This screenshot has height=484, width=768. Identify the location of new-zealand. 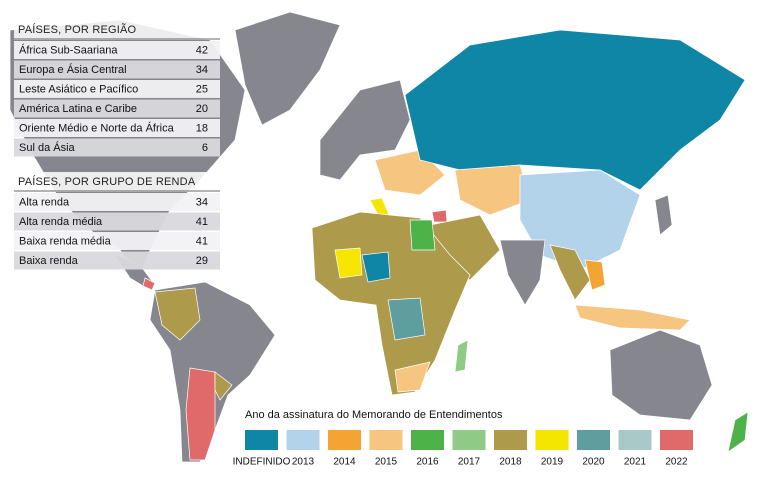
(738, 432).